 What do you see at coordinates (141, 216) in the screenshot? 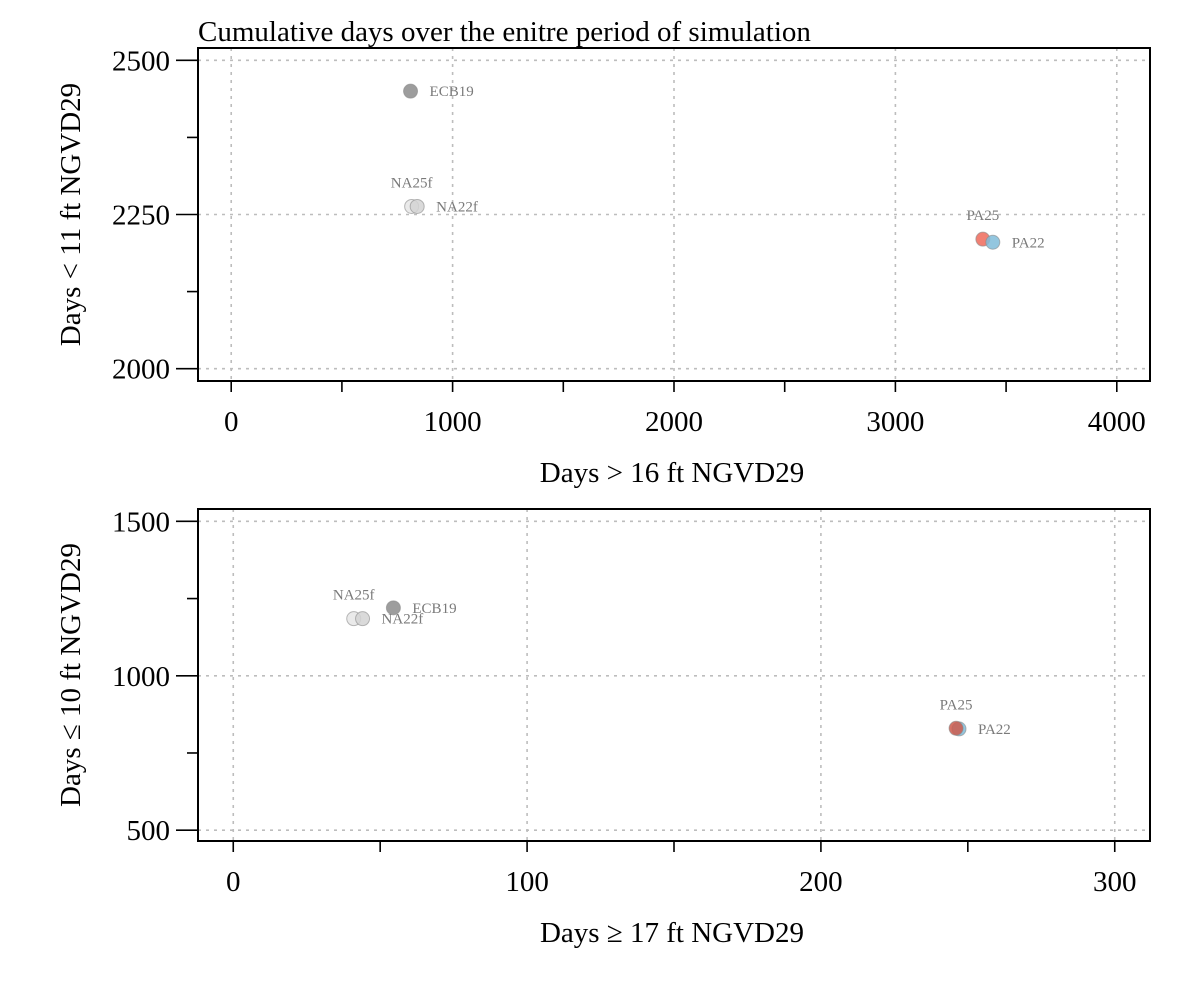
I see `y-tick-label: 2250` at bounding box center [141, 216].